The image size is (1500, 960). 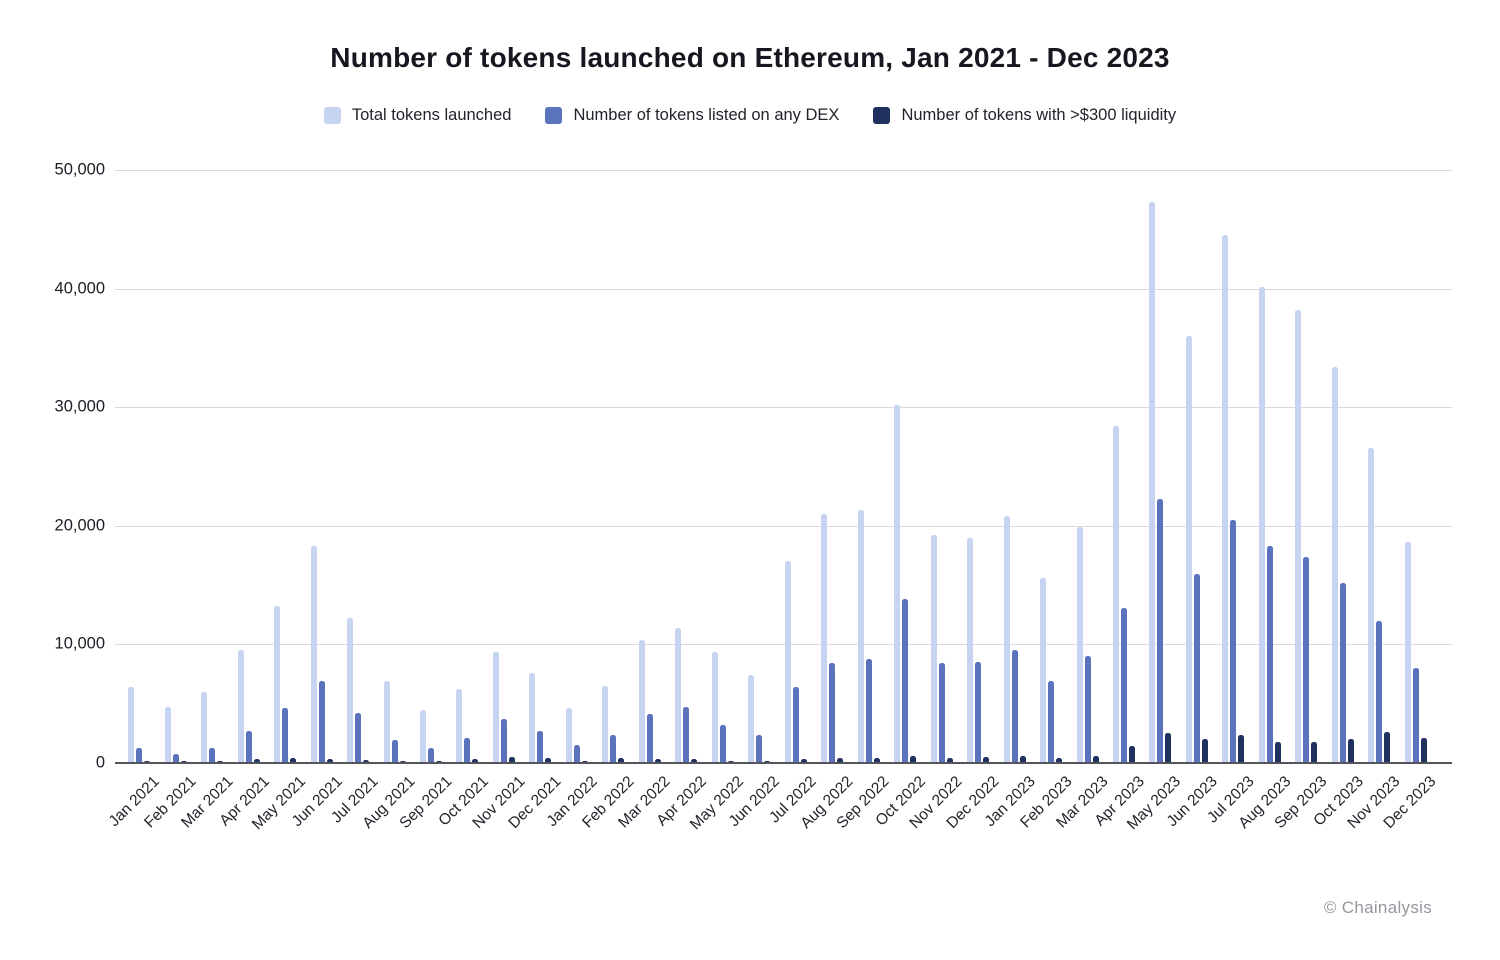 I want to click on y-axis-label: 40,000, so click(x=79, y=288).